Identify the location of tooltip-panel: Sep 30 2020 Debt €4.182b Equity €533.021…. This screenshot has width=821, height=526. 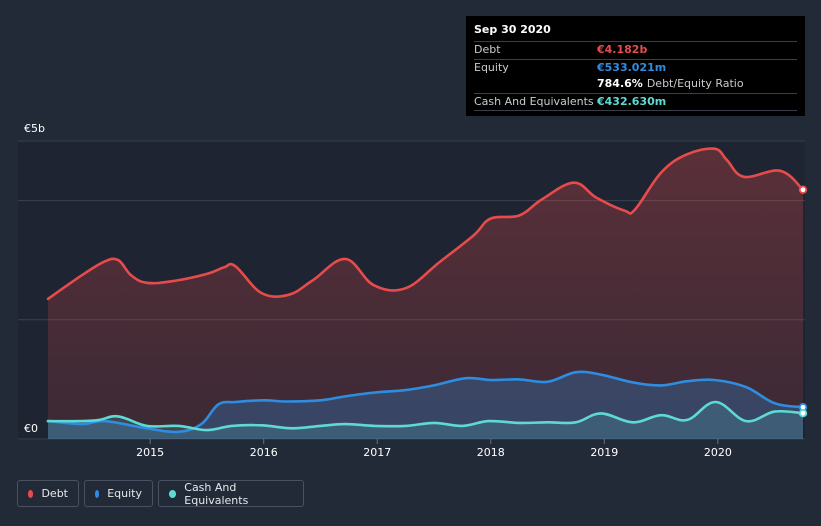
(635, 66).